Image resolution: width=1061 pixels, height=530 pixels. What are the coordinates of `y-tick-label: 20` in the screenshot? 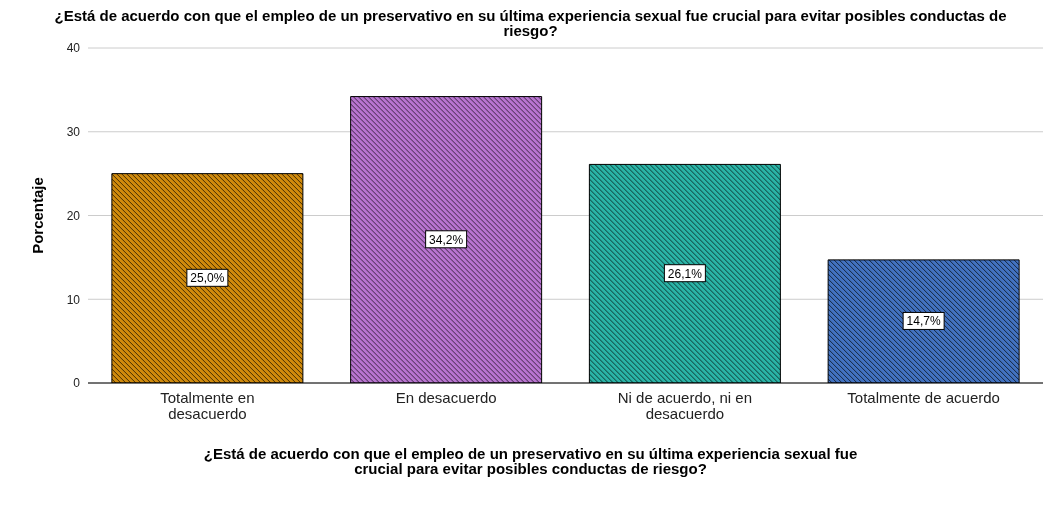 It's located at (73, 215).